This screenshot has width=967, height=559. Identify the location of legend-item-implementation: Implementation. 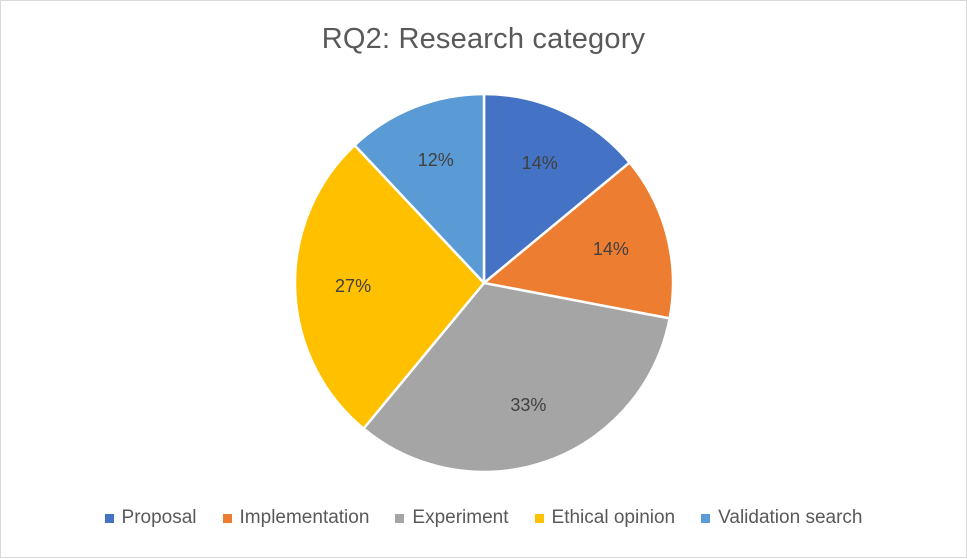
(296, 518).